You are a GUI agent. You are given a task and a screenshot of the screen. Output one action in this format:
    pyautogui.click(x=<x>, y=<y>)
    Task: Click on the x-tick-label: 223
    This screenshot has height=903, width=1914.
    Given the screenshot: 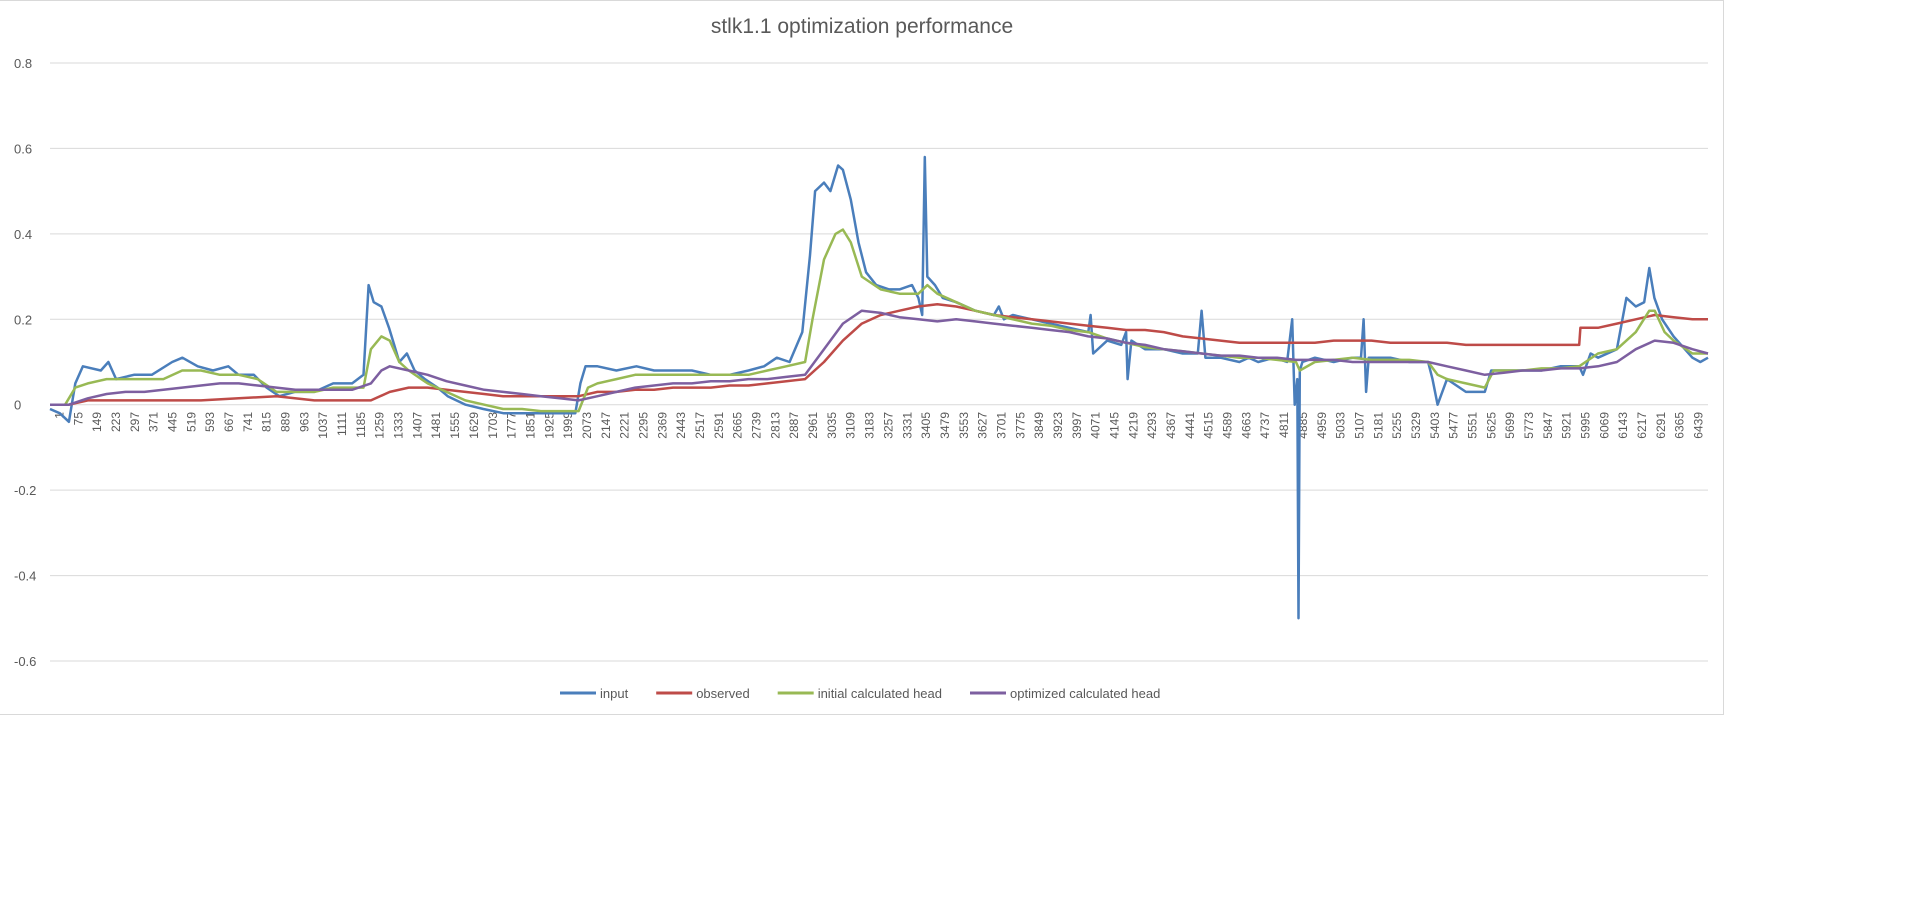 What is the action you would take?
    pyautogui.click(x=116, y=422)
    